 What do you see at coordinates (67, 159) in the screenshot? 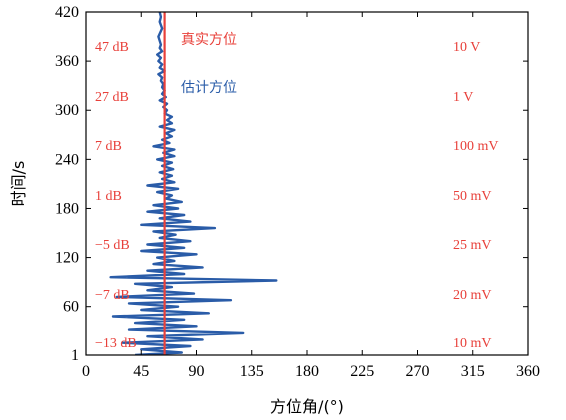
I see `y-tick-label: 240` at bounding box center [67, 159].